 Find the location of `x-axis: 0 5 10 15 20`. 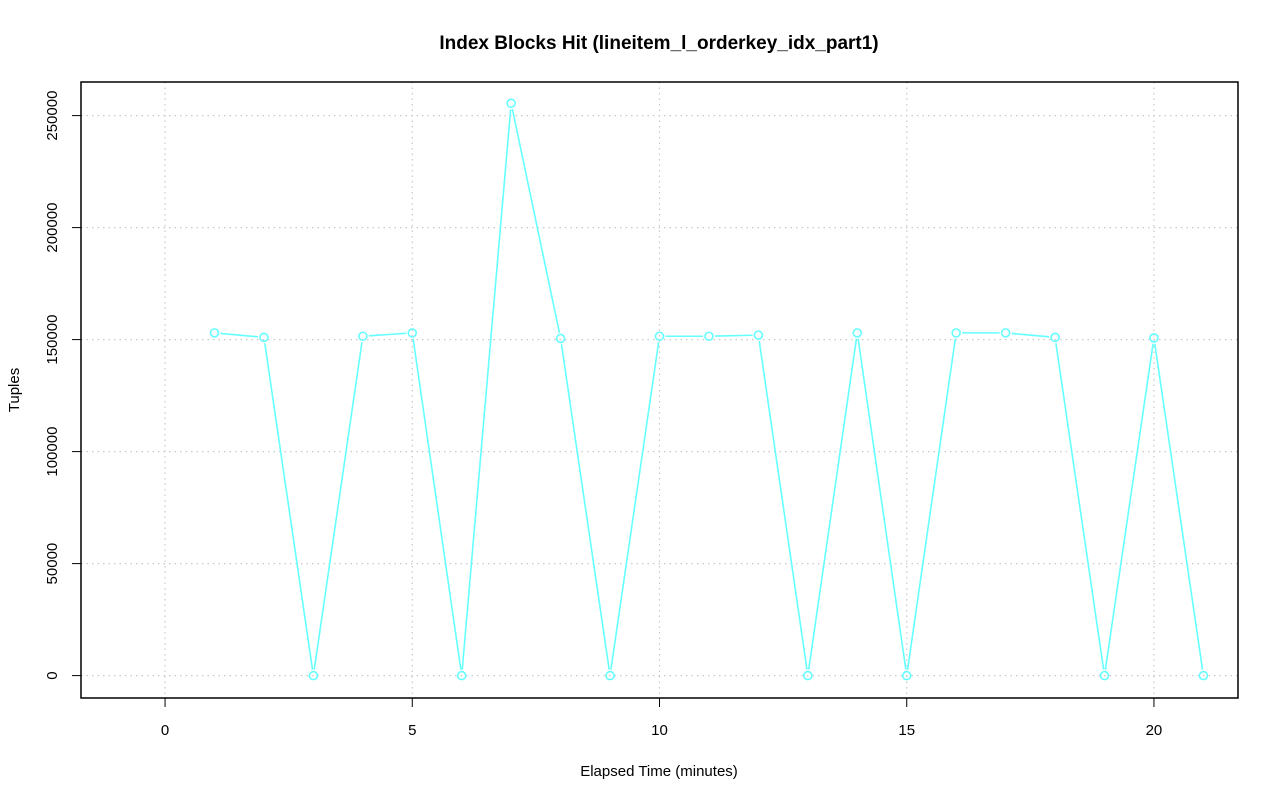

x-axis: 0 5 10 15 20 is located at coordinates (662, 718).